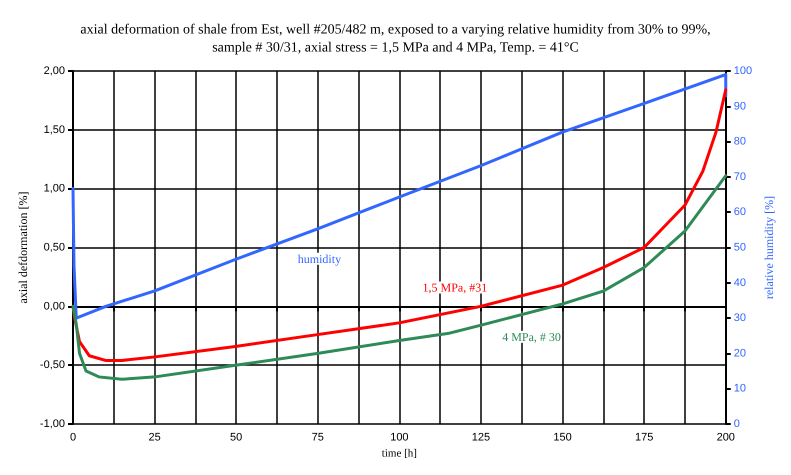 Image resolution: width=791 pixels, height=475 pixels. Describe the element at coordinates (54, 188) in the screenshot. I see `y-tick-label: 1,00` at that location.